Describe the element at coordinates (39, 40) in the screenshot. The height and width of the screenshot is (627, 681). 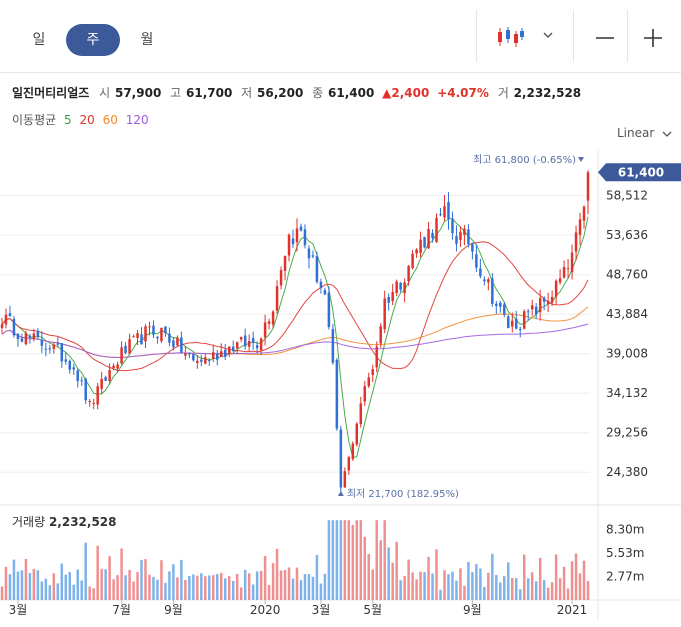
I see `tab-daily: 일` at that location.